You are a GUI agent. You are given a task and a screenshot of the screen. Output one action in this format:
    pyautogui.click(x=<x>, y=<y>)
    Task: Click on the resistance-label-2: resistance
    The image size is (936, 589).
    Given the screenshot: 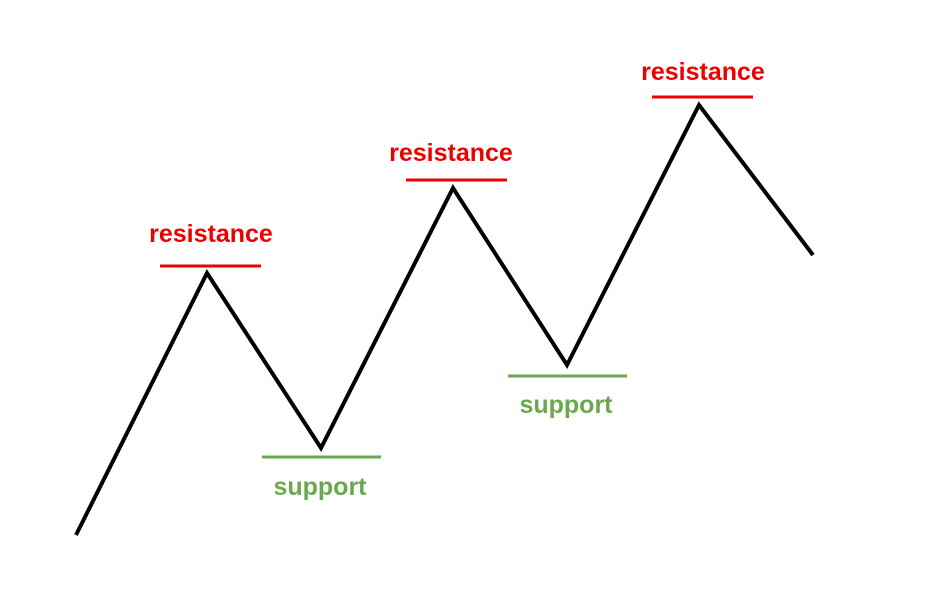 What is the action you would take?
    pyautogui.click(x=451, y=153)
    